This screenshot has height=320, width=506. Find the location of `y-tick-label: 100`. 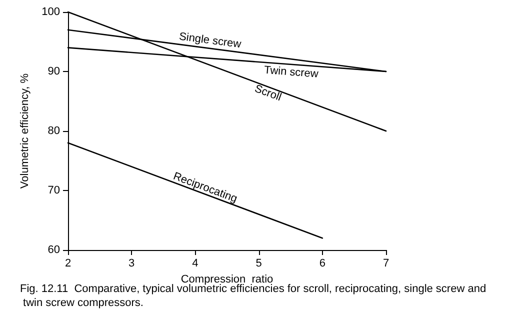

y-tick-label: 100 is located at coordinates (51, 12).